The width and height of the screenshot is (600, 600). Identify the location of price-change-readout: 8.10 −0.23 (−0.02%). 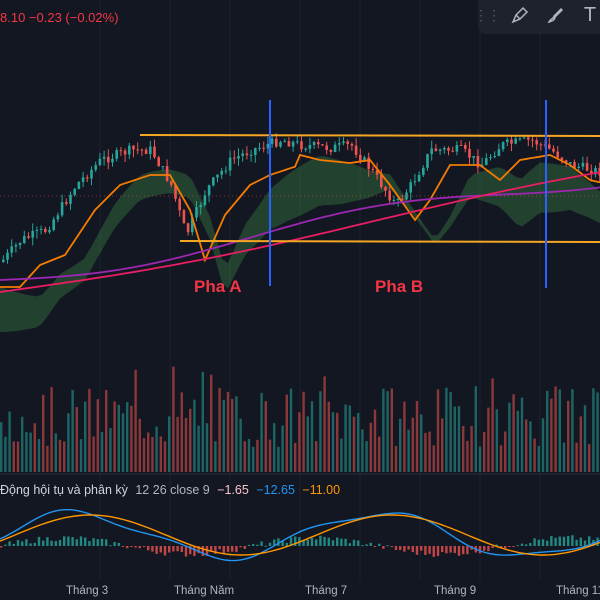
(59, 17).